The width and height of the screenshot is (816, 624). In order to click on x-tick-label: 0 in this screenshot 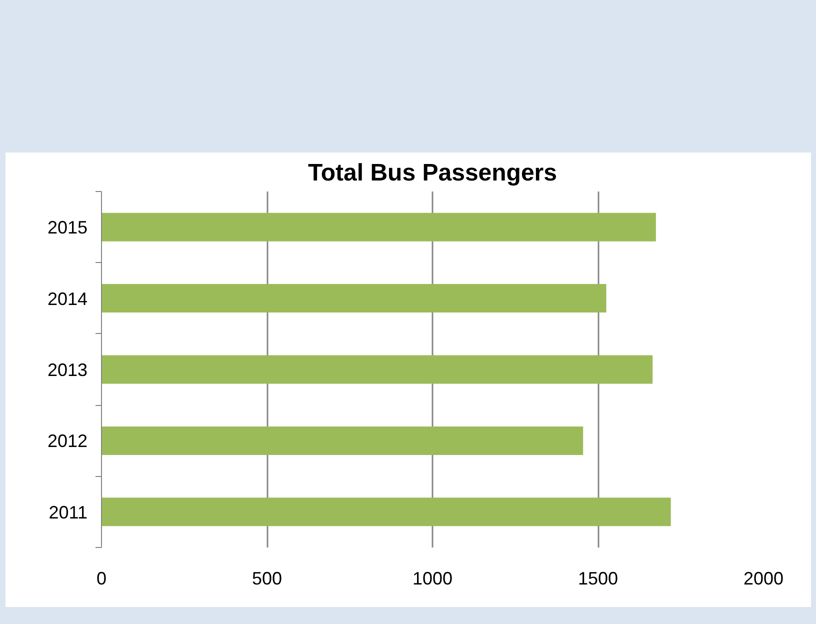, I will do `click(101, 578)`.